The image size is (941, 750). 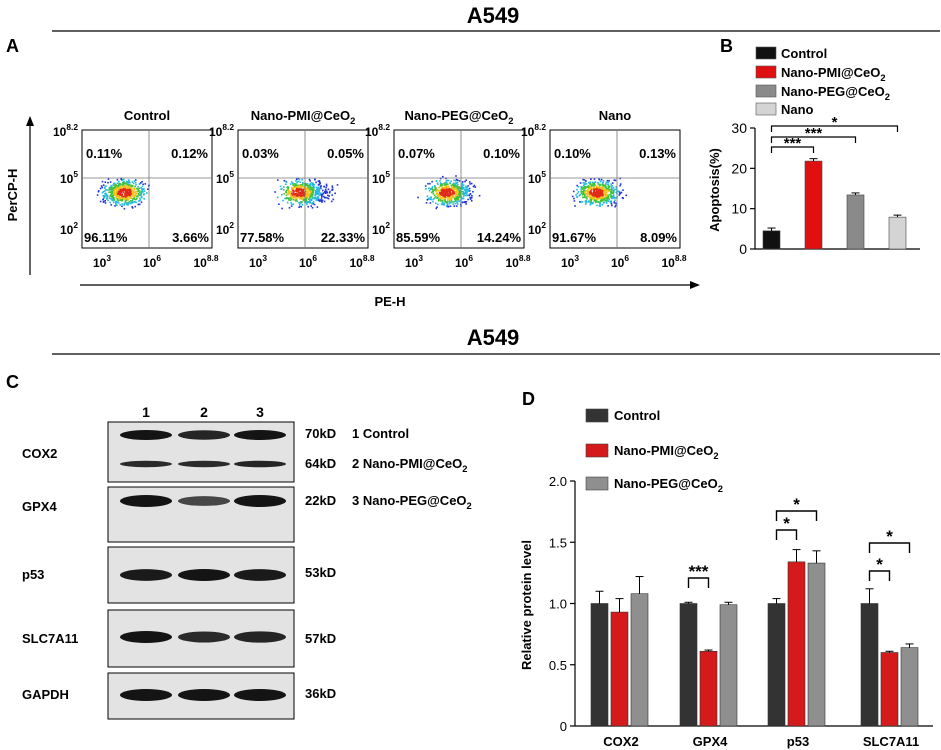 I want to click on flow-x-tick-base: 10, so click(x=618, y=263).